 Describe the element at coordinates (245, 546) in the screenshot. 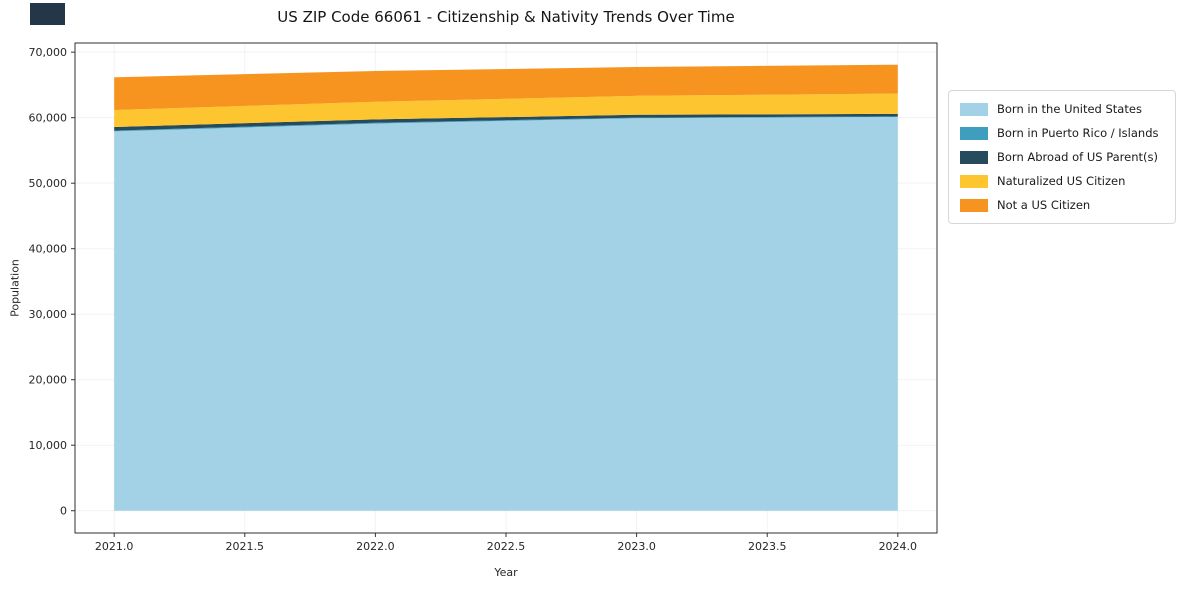

I see `x-tick-label: 2021.5` at that location.